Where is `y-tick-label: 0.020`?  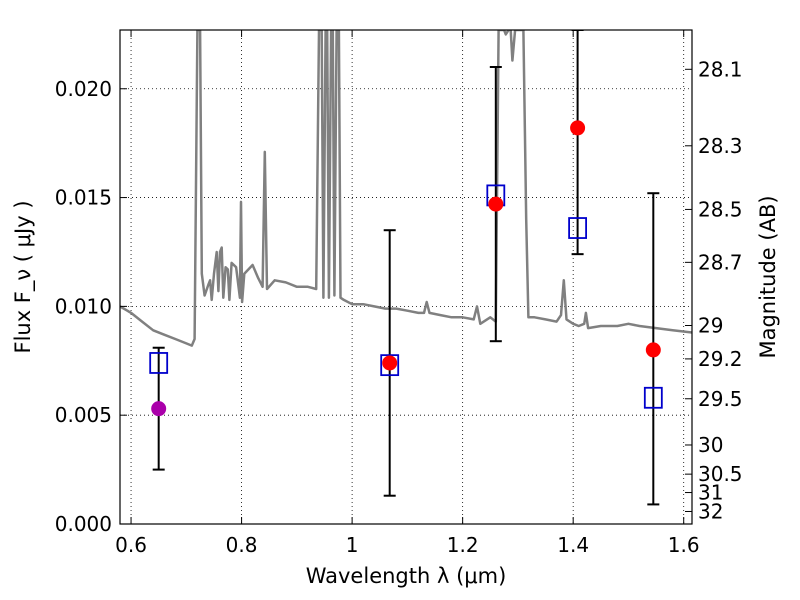
y-tick-label: 0.020 is located at coordinates (83, 89).